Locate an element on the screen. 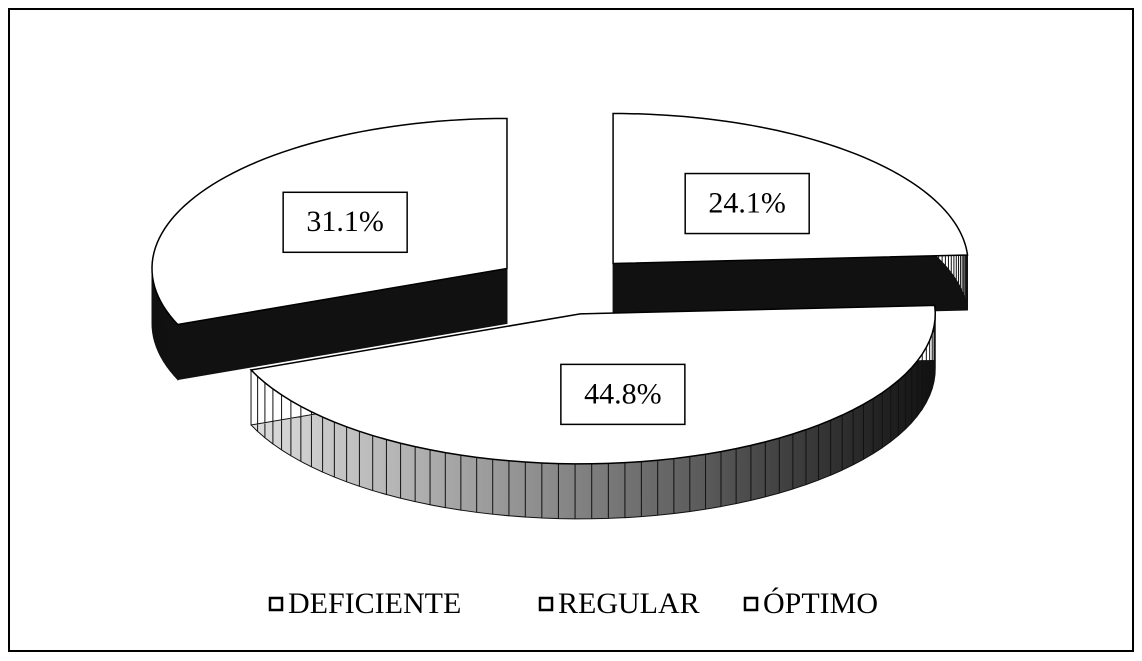 This screenshot has width=1142, height=661. data-label: 31.1% is located at coordinates (345, 221).